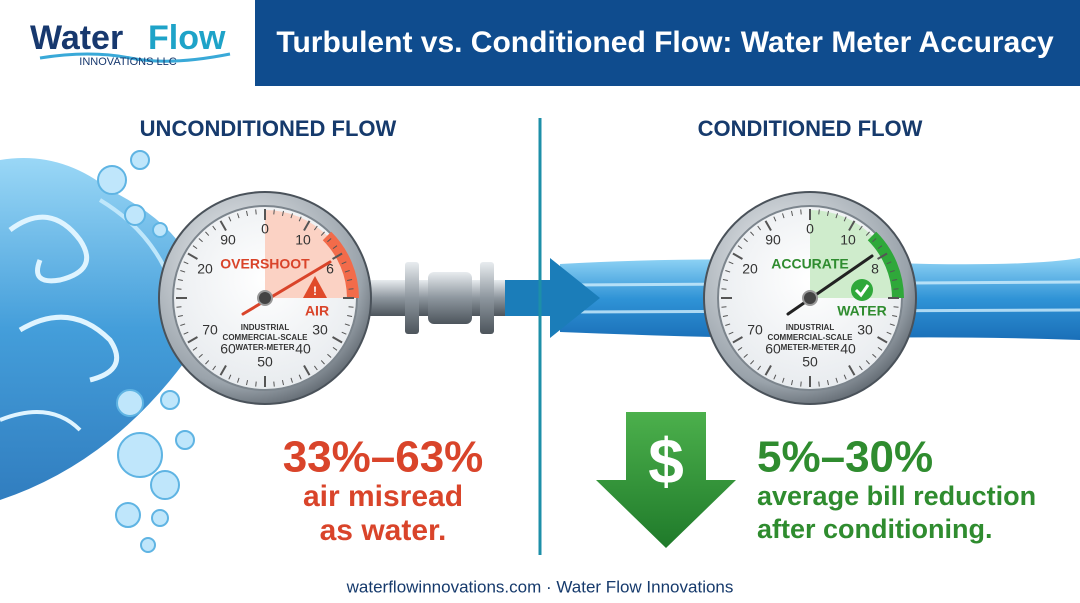 The width and height of the screenshot is (1080, 603). I want to click on check-icon, so click(862, 290).